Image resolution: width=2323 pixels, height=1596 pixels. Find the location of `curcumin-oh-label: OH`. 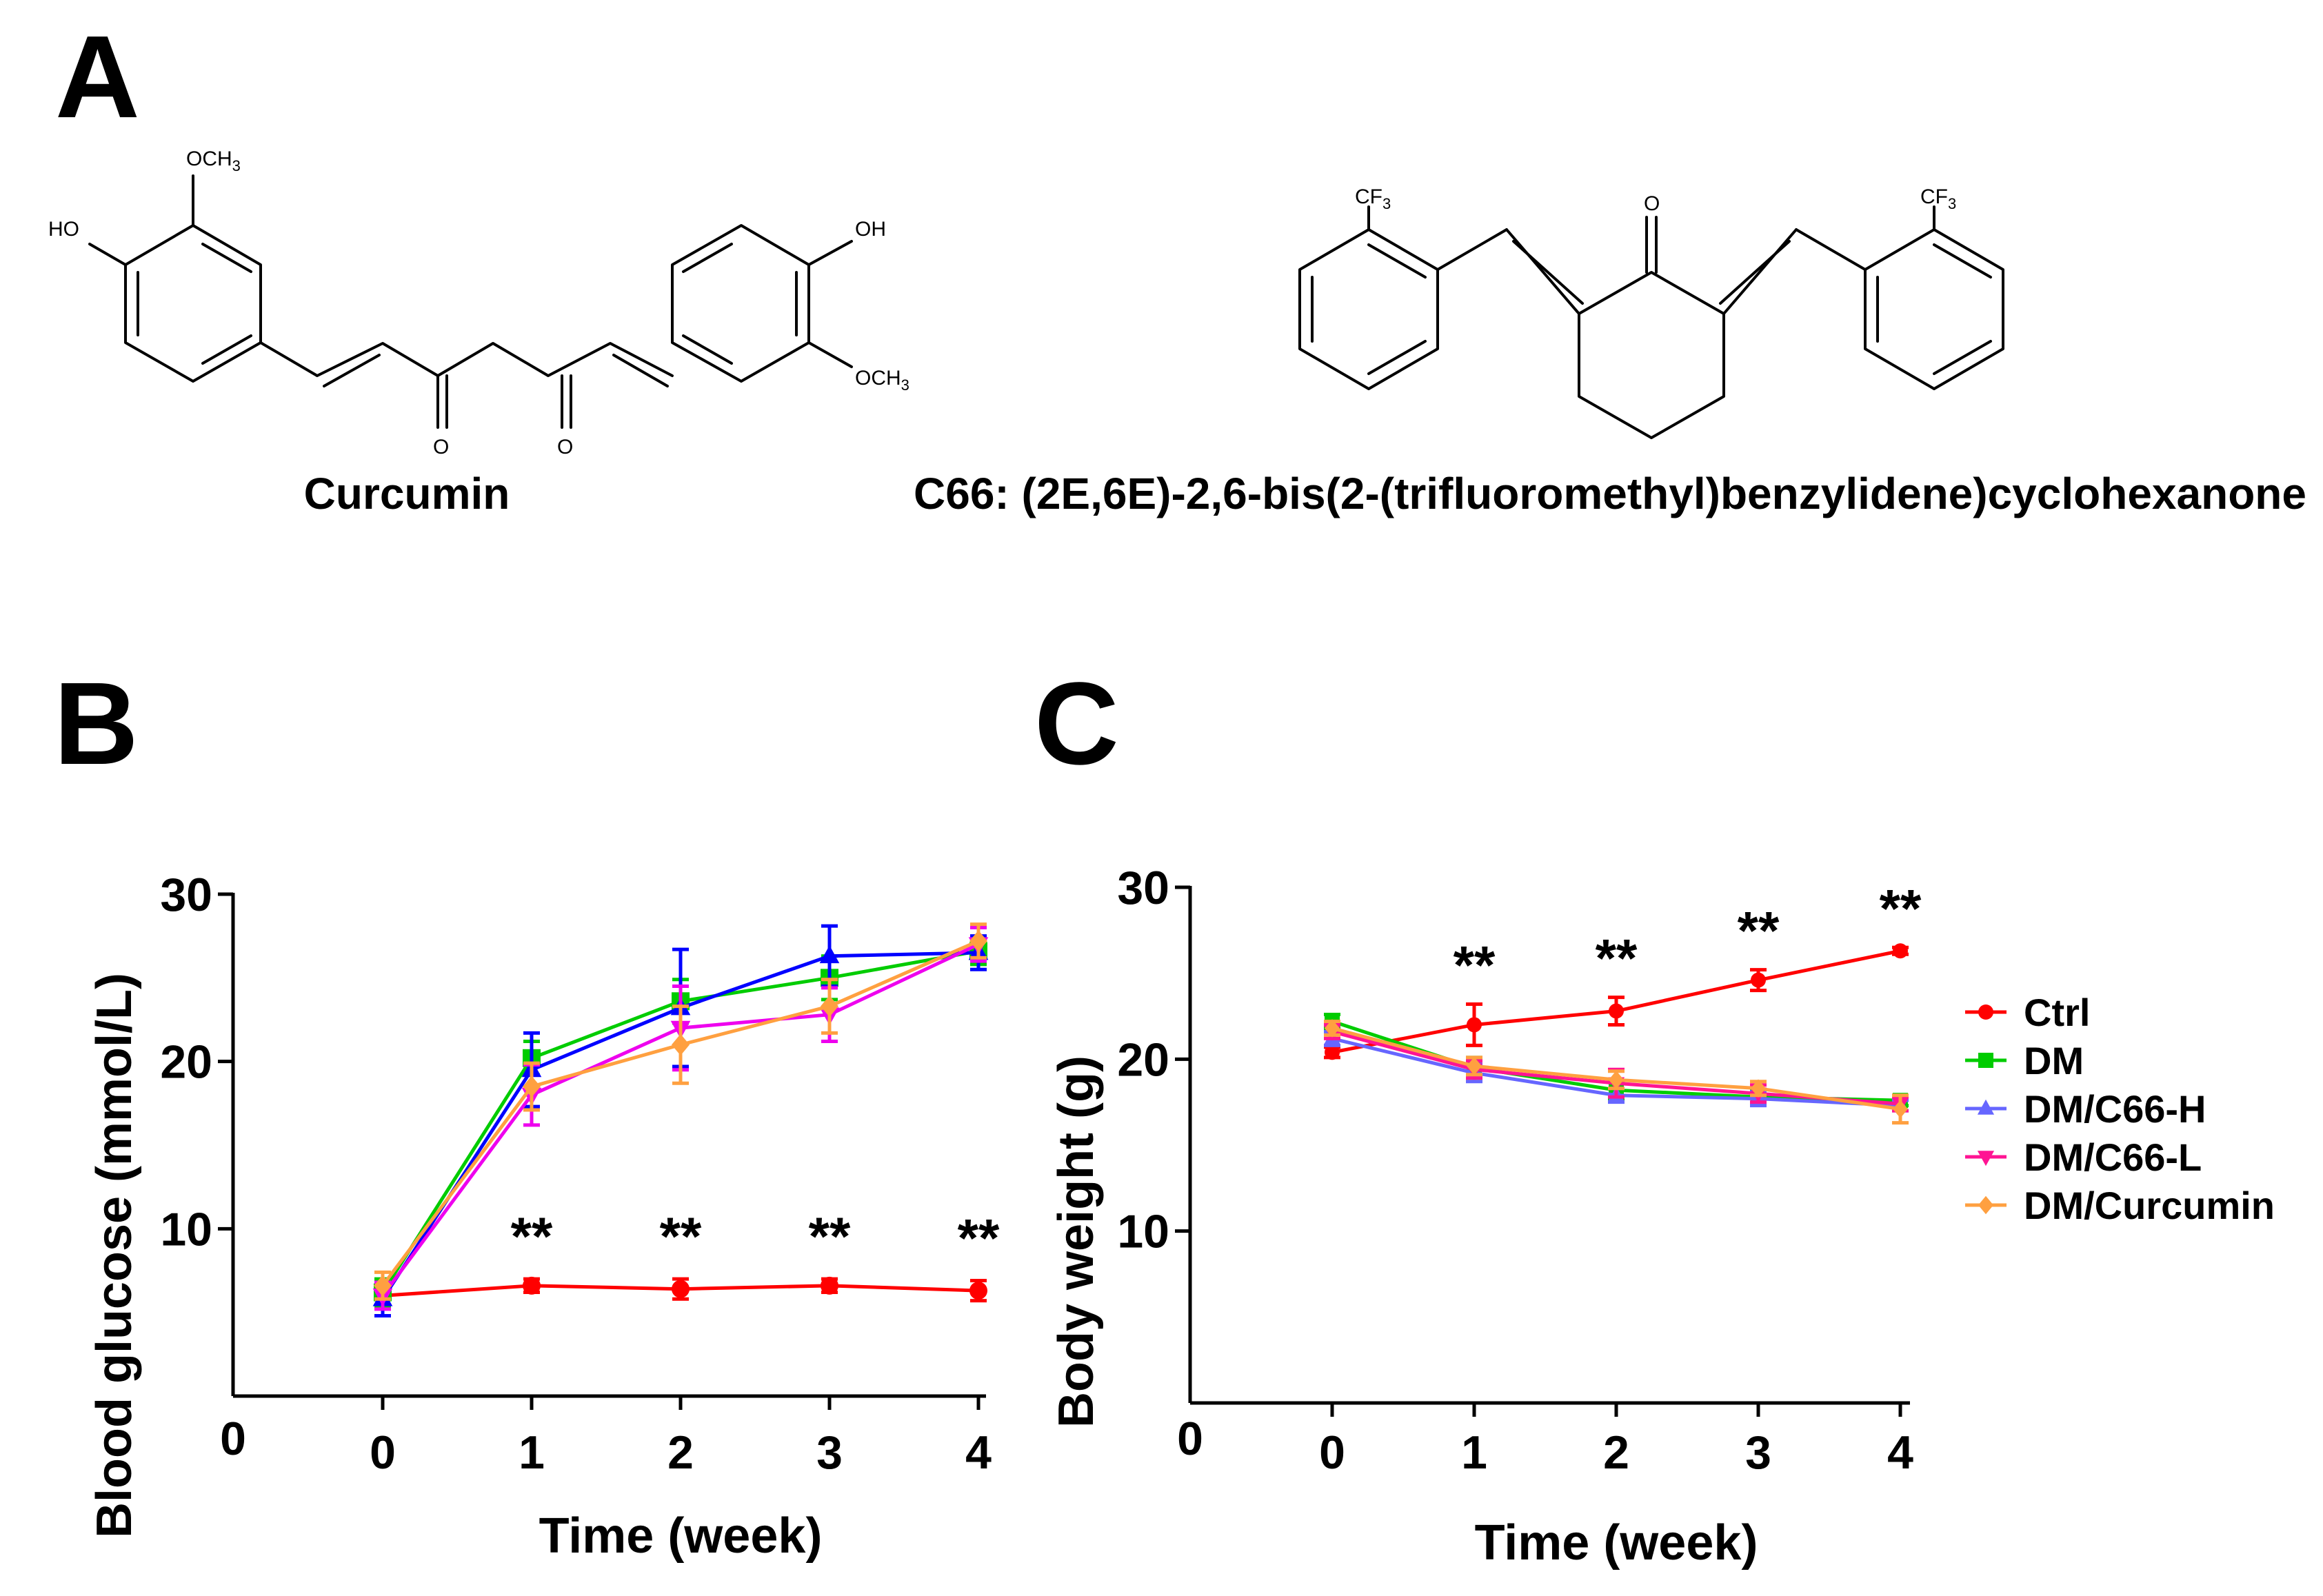

curcumin-oh-label: OH is located at coordinates (870, 229).